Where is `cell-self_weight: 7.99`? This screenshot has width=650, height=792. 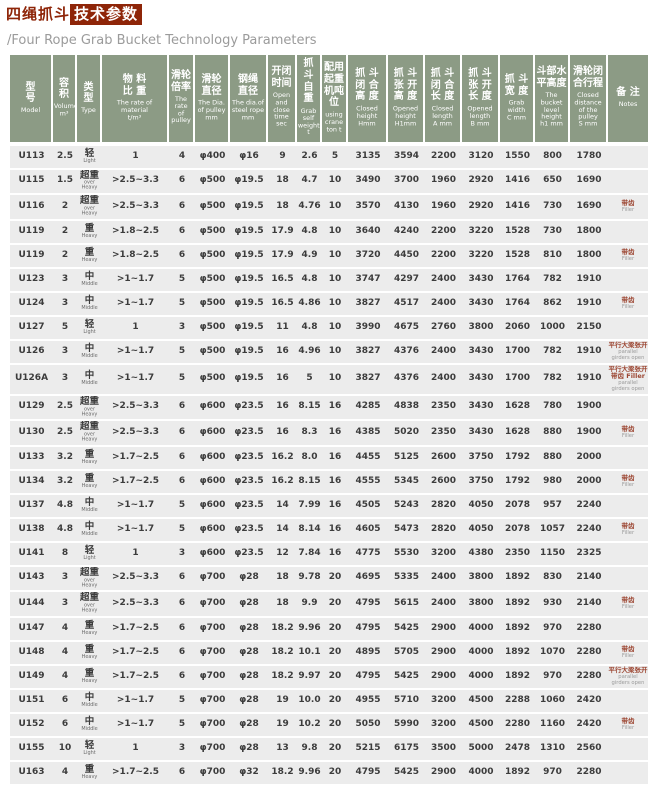
cell-self_weight: 7.99 is located at coordinates (309, 506).